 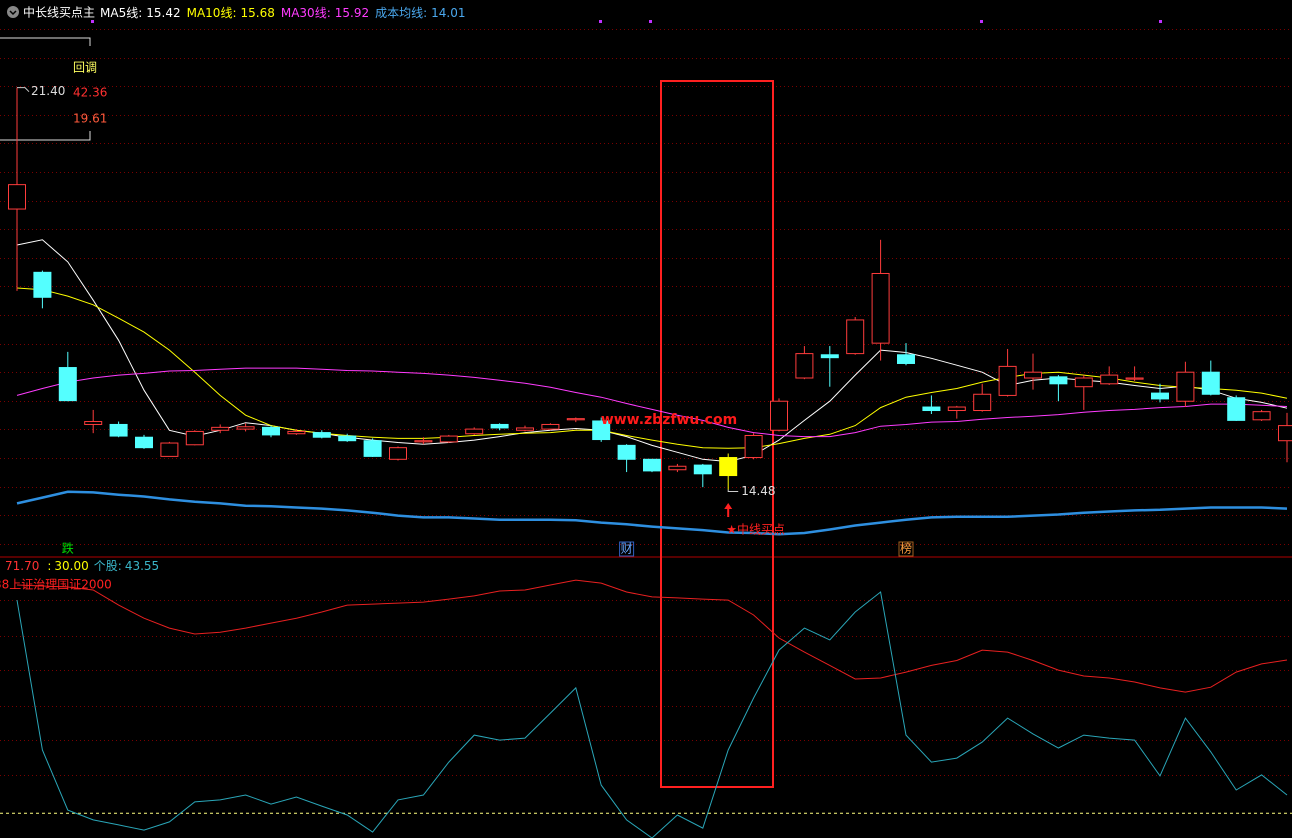 What do you see at coordinates (90, 119) in the screenshot?
I see `info-value: 19.61` at bounding box center [90, 119].